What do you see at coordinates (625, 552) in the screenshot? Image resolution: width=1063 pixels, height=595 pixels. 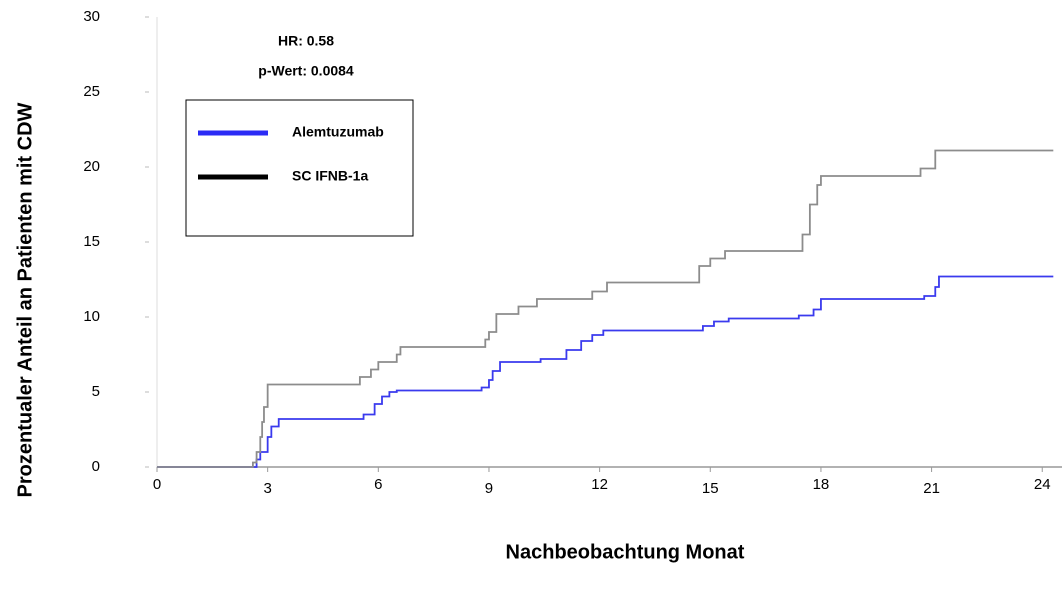 I see `x-axis-label: Nachbeobachtung Monat` at bounding box center [625, 552].